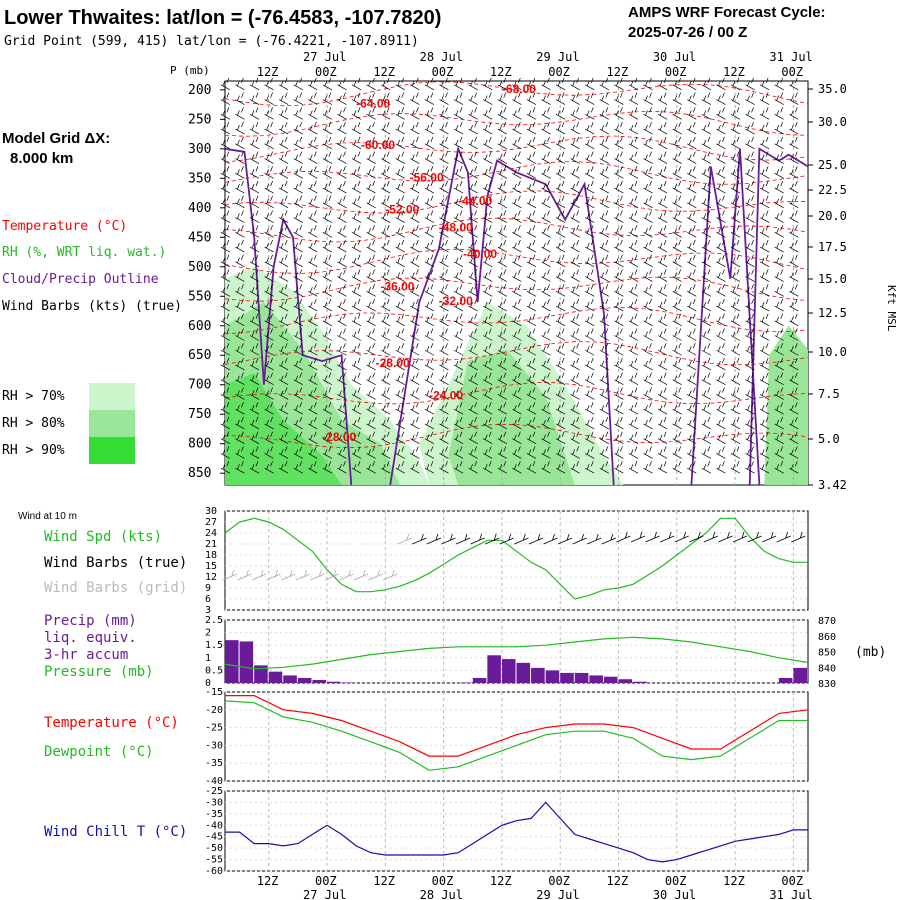 The image size is (900, 900). What do you see at coordinates (208, 633) in the screenshot?
I see `precip-tick-label: 2` at bounding box center [208, 633].